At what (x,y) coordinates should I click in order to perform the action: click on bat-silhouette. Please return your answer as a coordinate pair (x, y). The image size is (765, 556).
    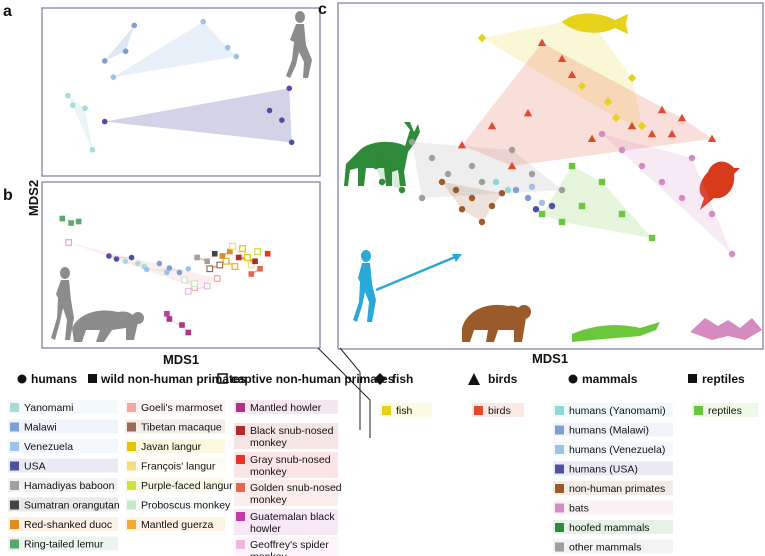
    Looking at the image, I should click on (726, 329).